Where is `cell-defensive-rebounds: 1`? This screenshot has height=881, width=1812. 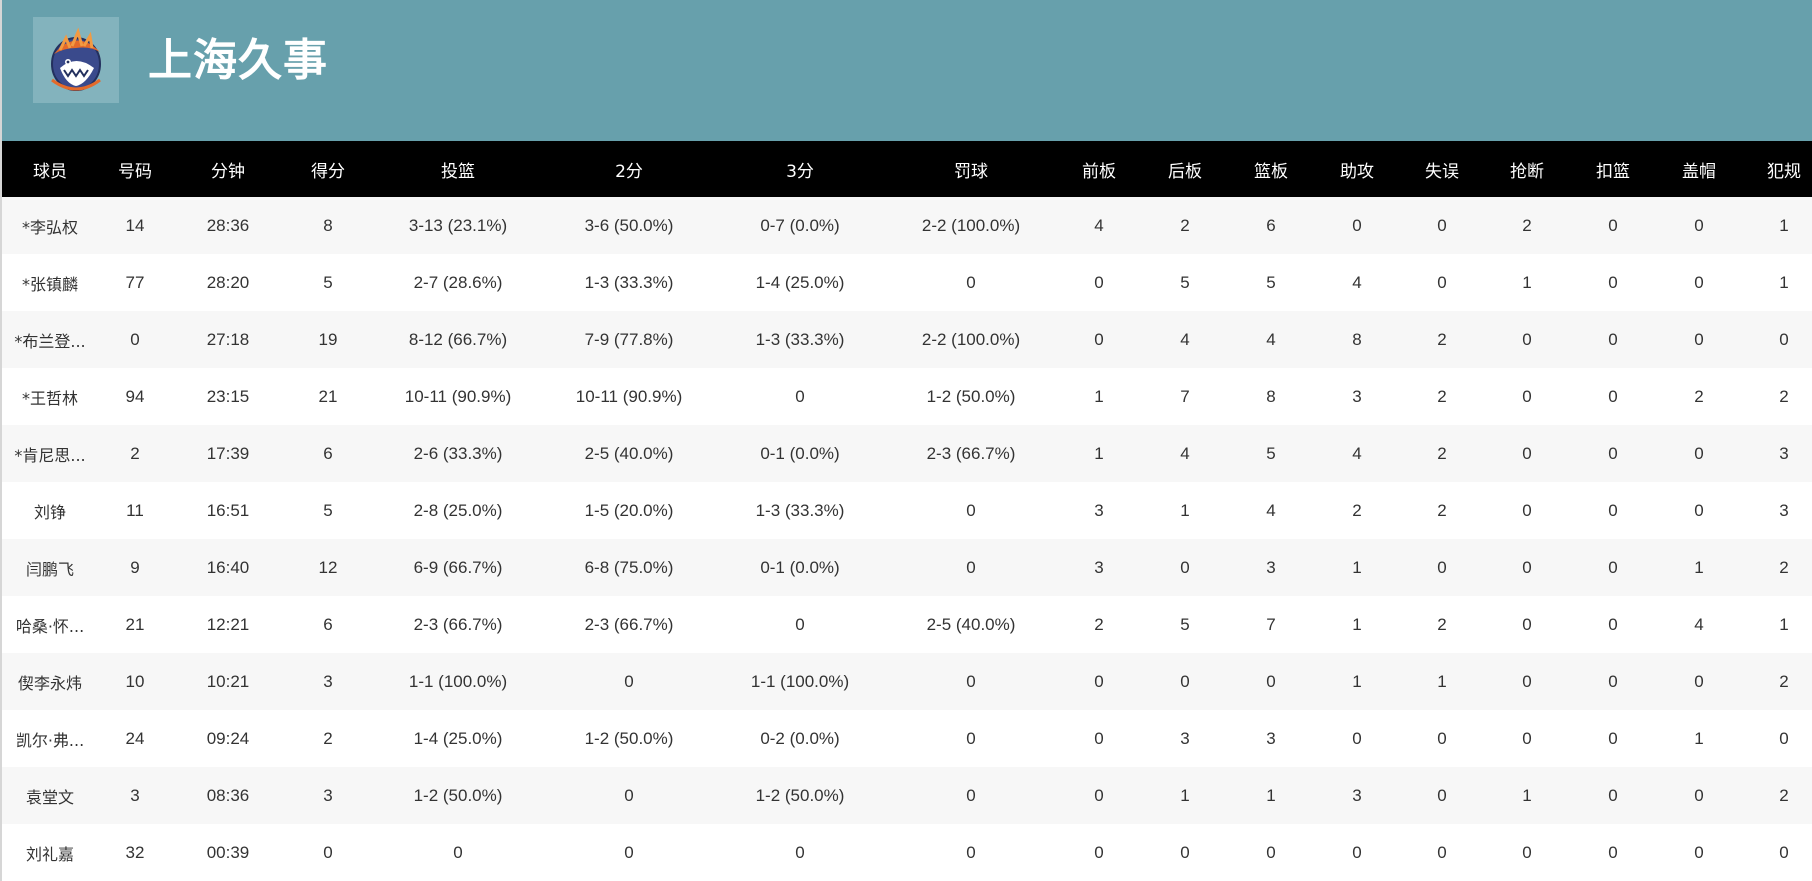 cell-defensive-rebounds: 1 is located at coordinates (1185, 795).